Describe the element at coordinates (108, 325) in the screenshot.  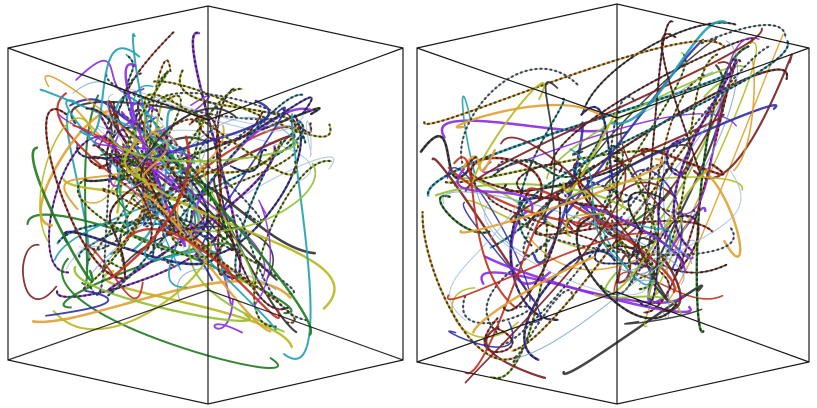
I see `left-cube-hidden-edge-a` at that location.